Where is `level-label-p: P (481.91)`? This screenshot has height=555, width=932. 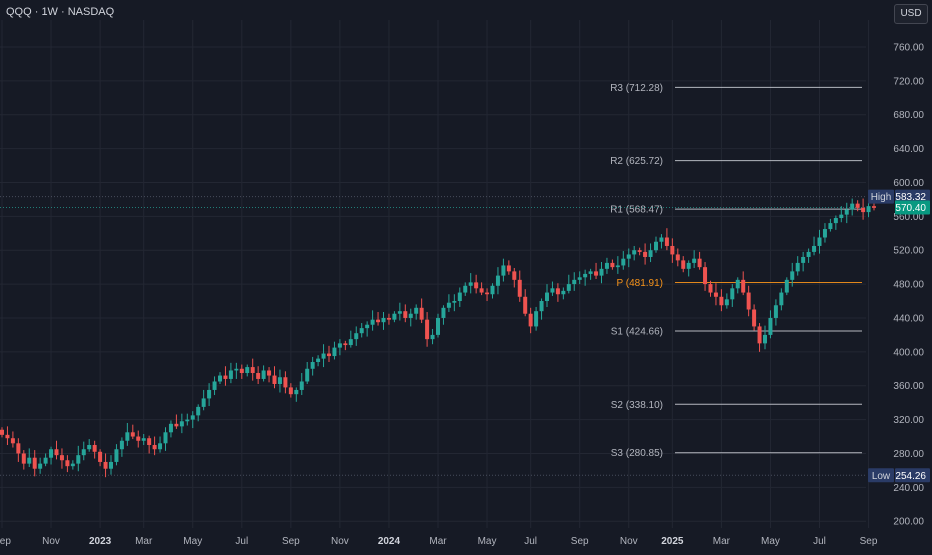 level-label-p: P (481.91) is located at coordinates (639, 283).